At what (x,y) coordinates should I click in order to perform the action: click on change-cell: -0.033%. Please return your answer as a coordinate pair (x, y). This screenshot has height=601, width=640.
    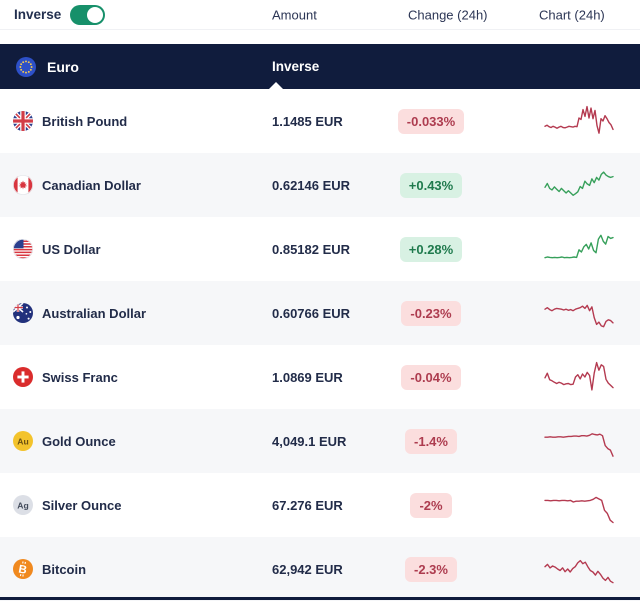
    Looking at the image, I should click on (431, 121).